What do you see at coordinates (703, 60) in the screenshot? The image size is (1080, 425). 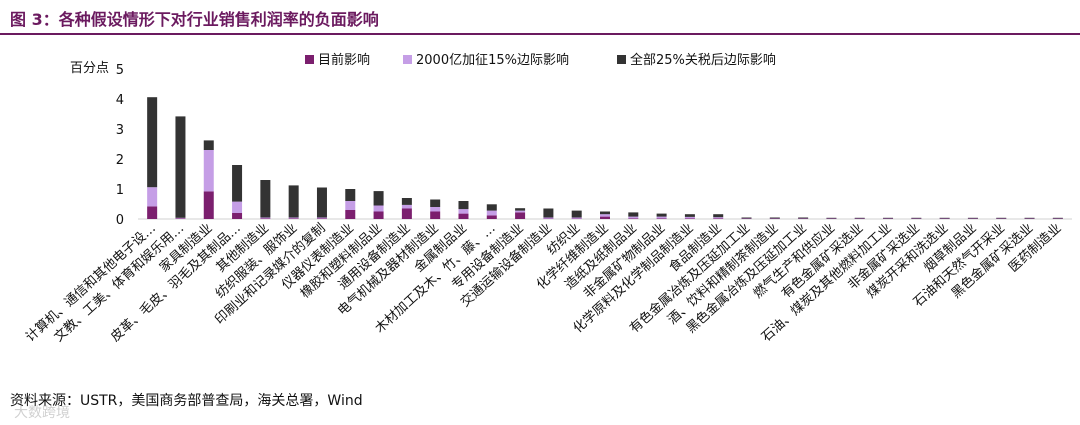 I see `legend-label: 全部25%关税后边际影响` at bounding box center [703, 60].